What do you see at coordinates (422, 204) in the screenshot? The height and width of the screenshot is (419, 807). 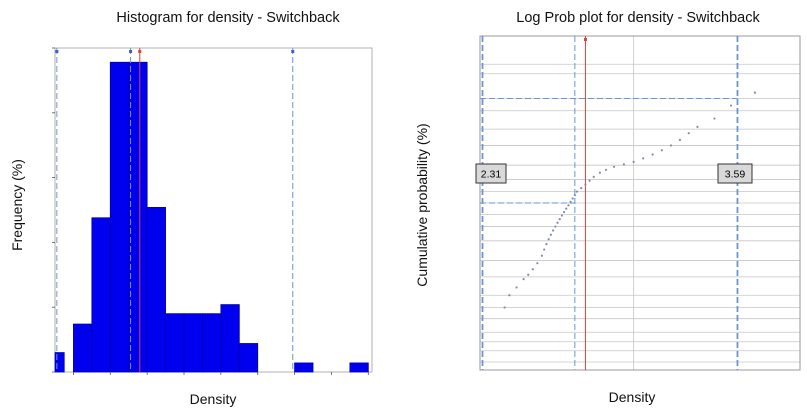 I see `probplot-ylabel: Cumulative probability (%)` at bounding box center [422, 204].